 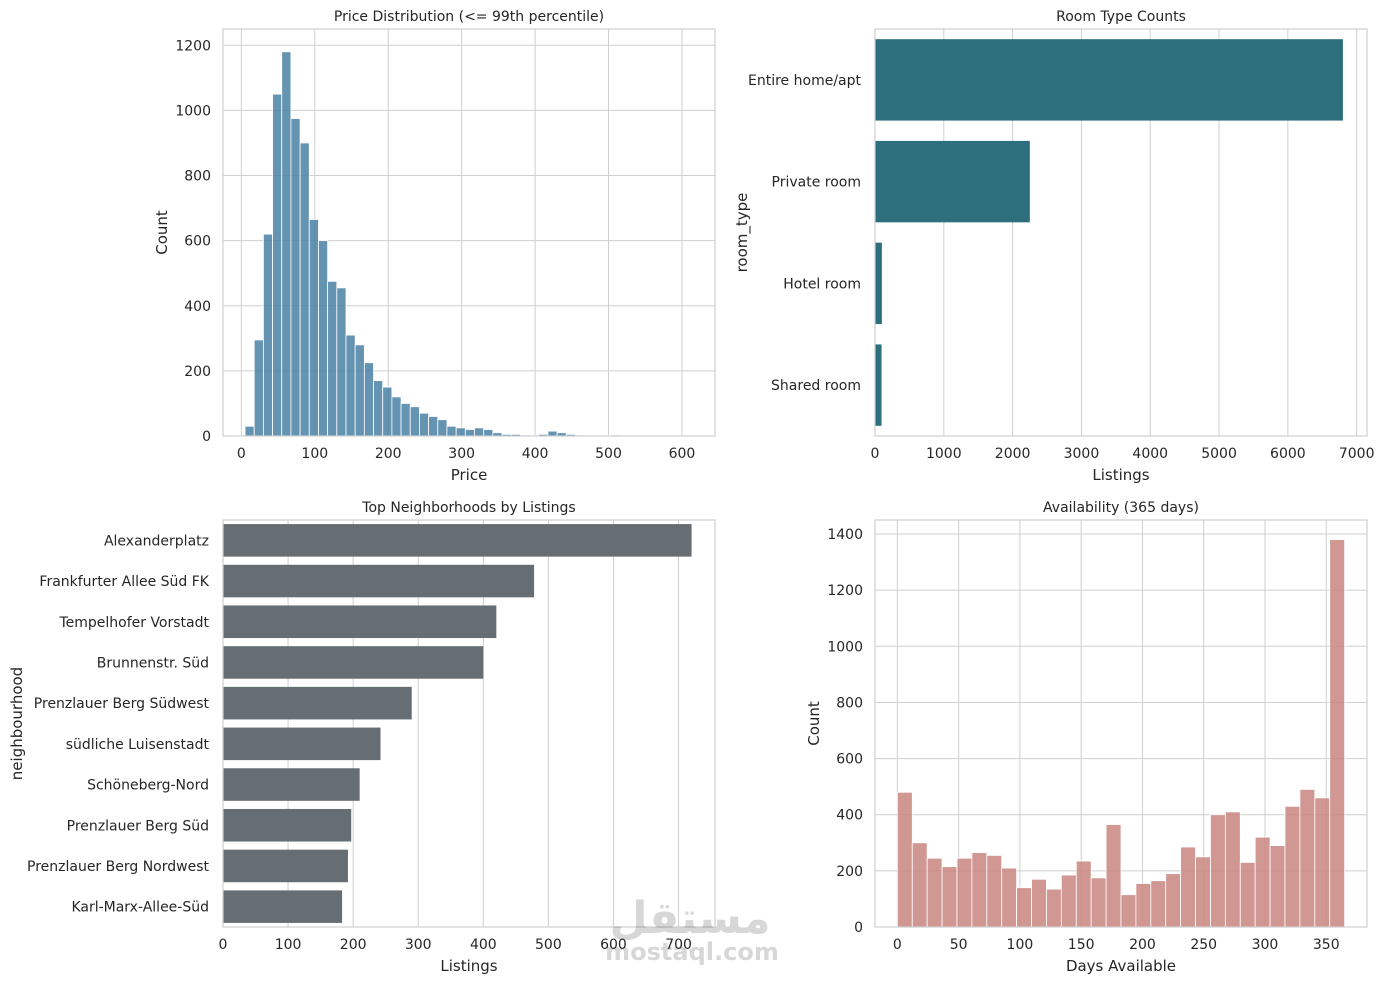 I want to click on y-tick-label: 400, so click(x=197, y=307).